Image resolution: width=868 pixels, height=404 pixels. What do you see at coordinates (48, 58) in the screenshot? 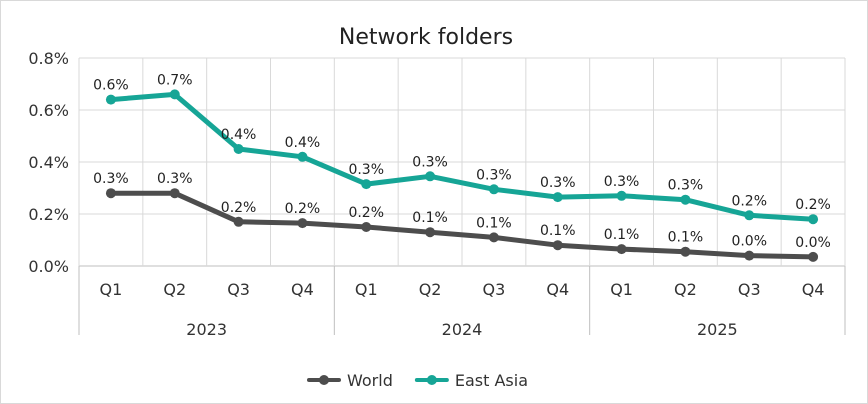
I see `y-tick-label: 0.8%` at bounding box center [48, 58].